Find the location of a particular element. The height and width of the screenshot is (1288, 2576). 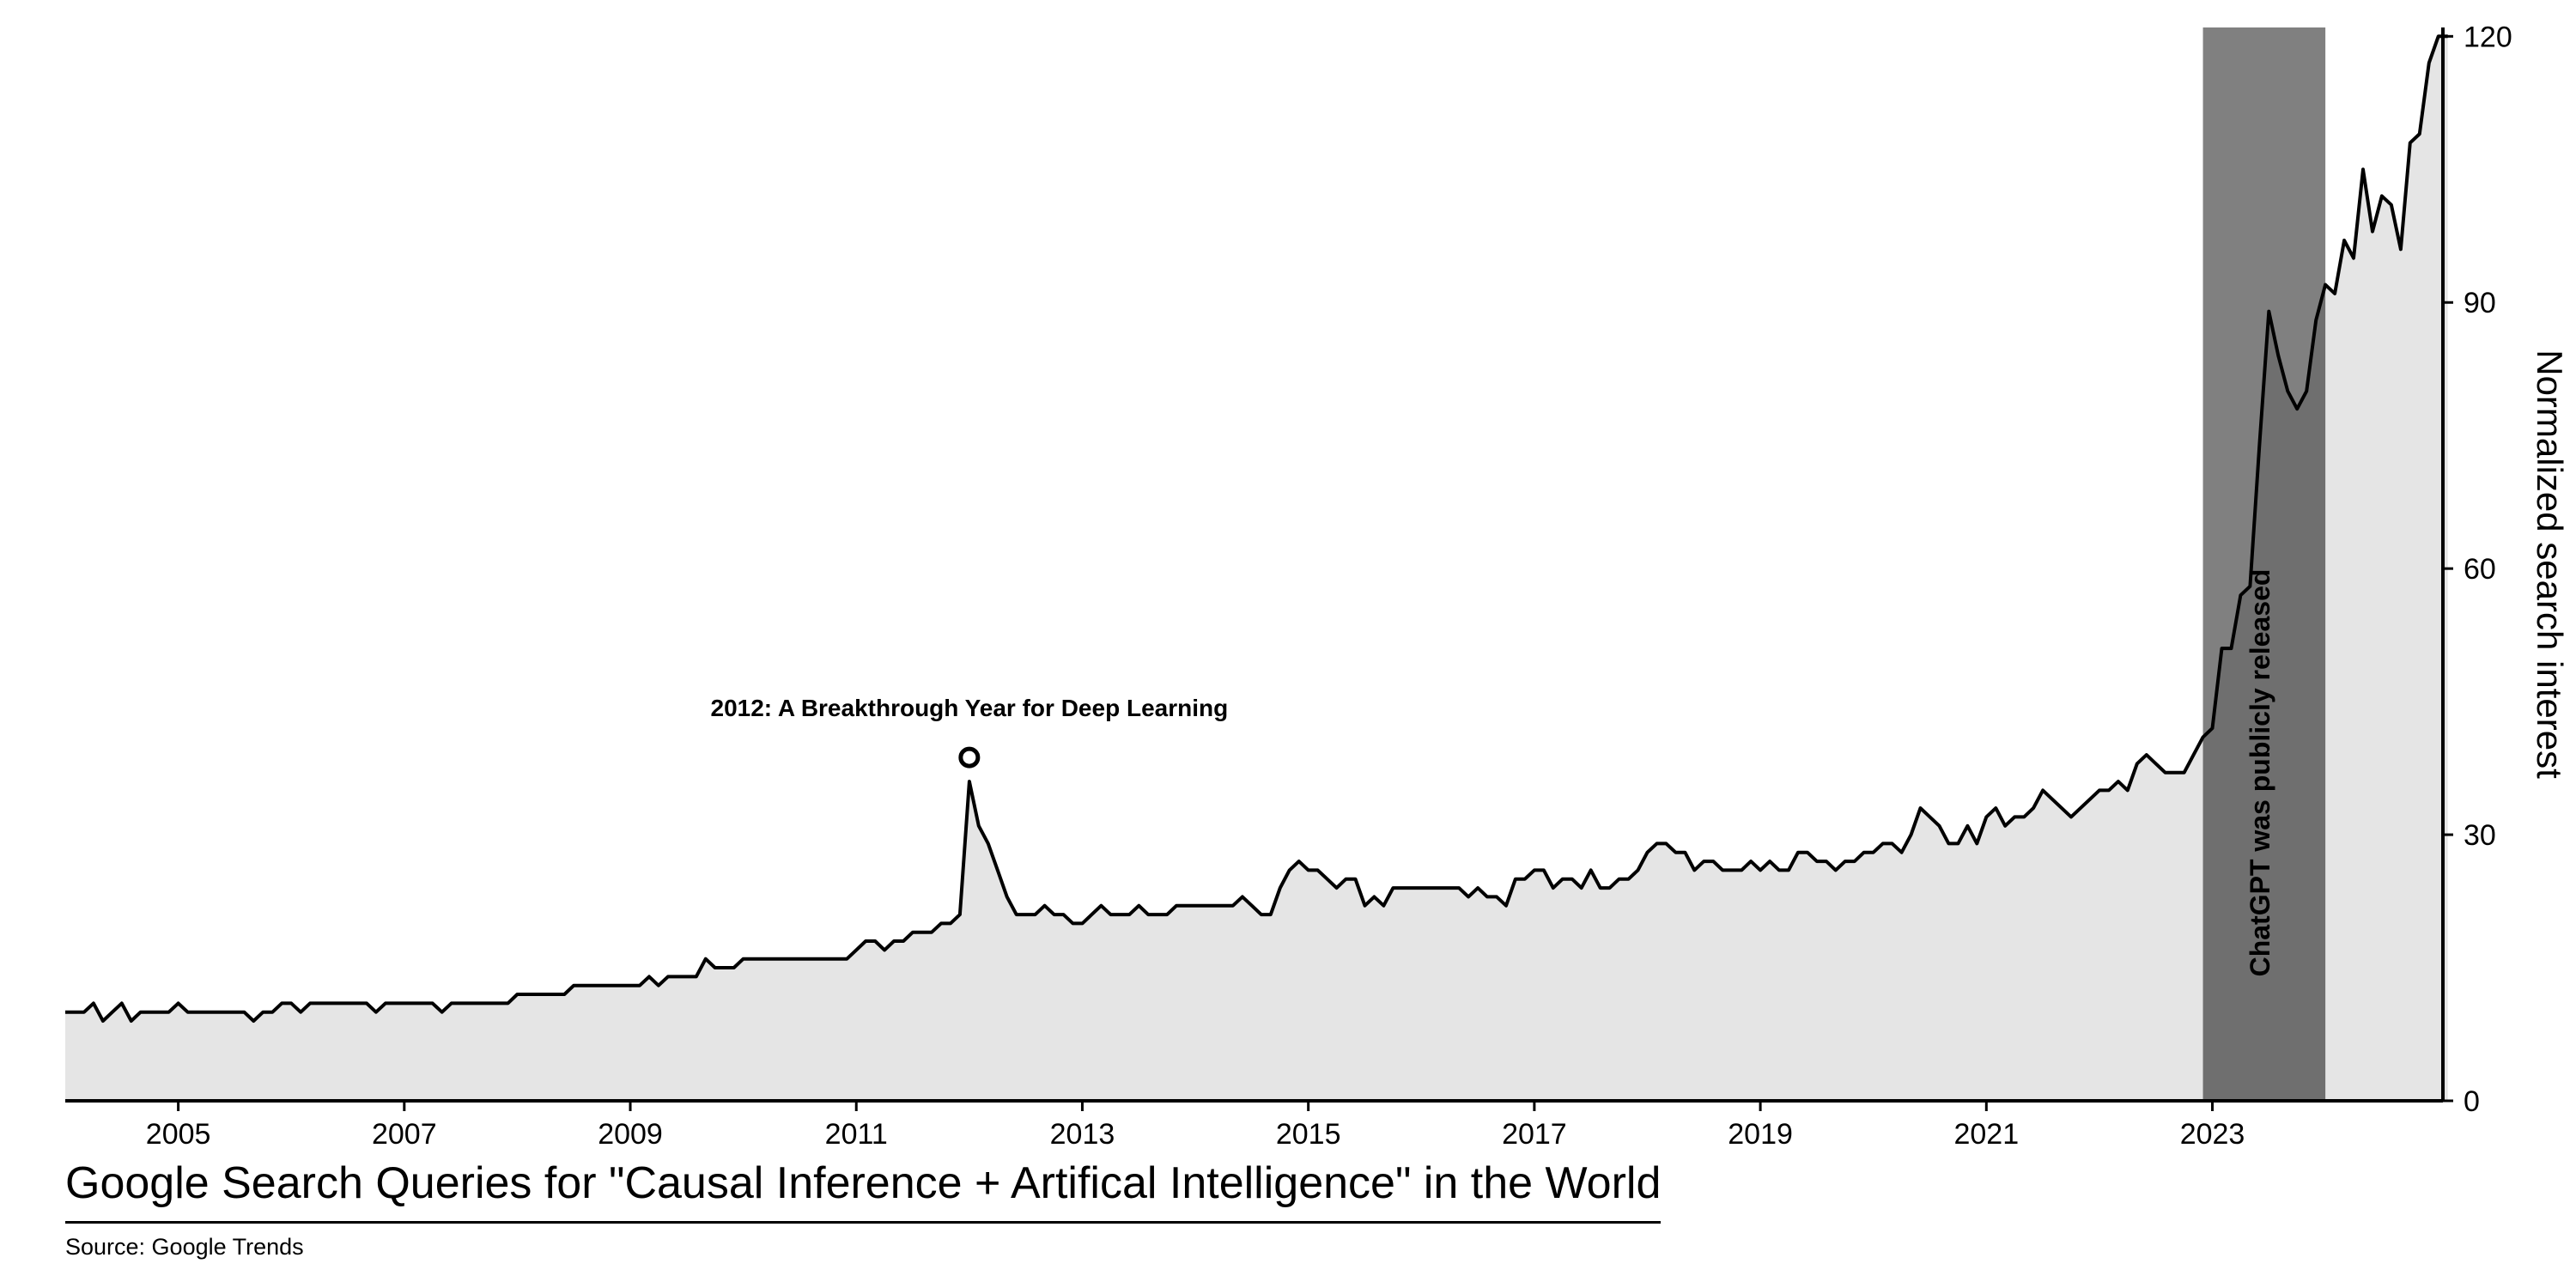

x-tick-label-4: 2013 is located at coordinates (1082, 1134).